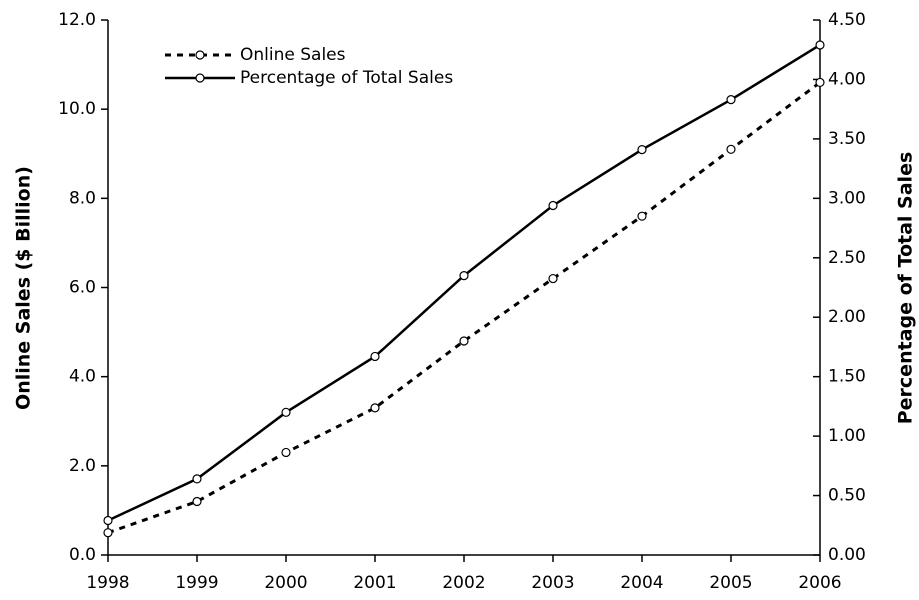 Image resolution: width=919 pixels, height=600 pixels. What do you see at coordinates (82, 377) in the screenshot?
I see `y-tick-label: 4.0` at bounding box center [82, 377].